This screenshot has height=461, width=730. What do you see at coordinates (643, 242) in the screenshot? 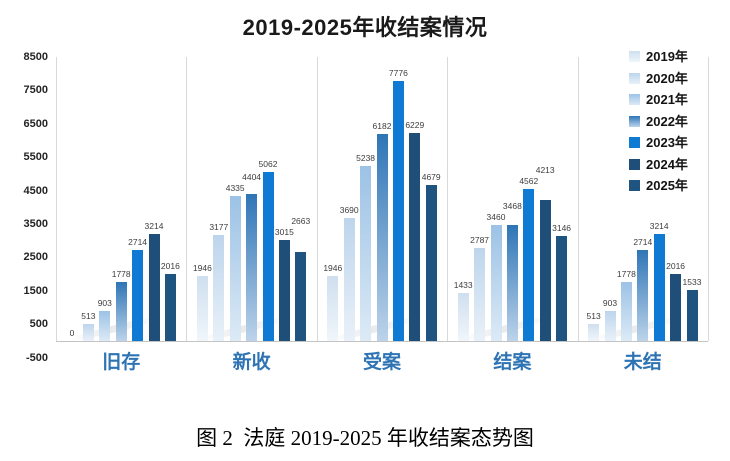
I see `bar-value-label: 2714` at bounding box center [643, 242].